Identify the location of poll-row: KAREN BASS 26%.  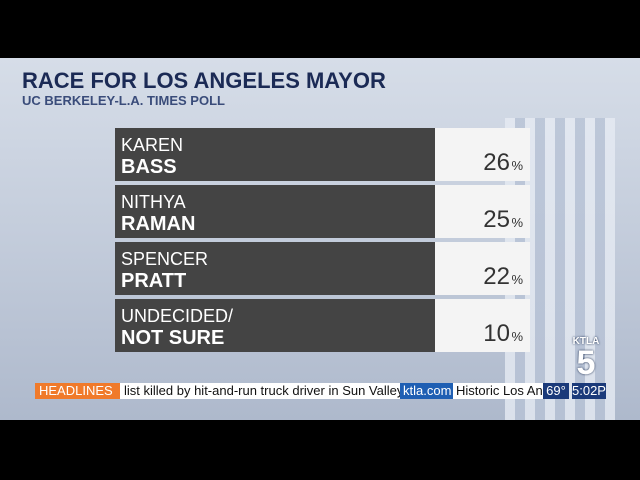
(322, 154).